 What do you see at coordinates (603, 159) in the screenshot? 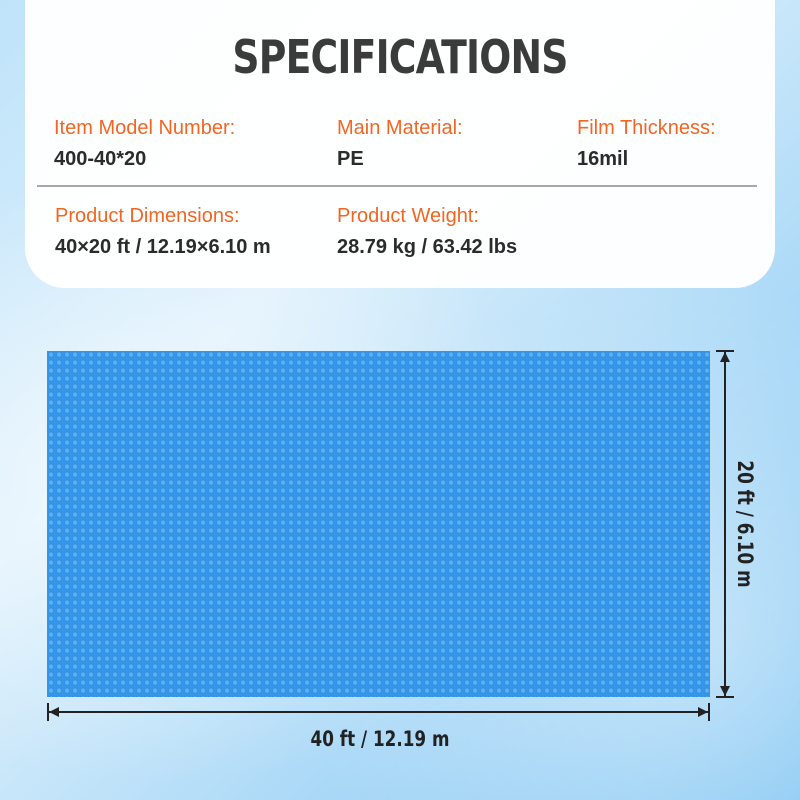
I see `spec-value: 16mil` at bounding box center [603, 159].